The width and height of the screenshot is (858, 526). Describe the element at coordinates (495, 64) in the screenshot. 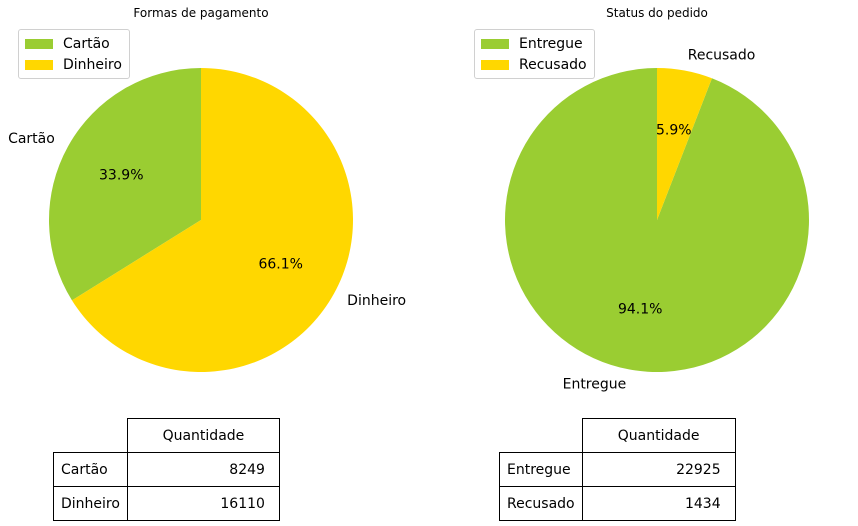

I see `legend-swatch-recusado` at that location.